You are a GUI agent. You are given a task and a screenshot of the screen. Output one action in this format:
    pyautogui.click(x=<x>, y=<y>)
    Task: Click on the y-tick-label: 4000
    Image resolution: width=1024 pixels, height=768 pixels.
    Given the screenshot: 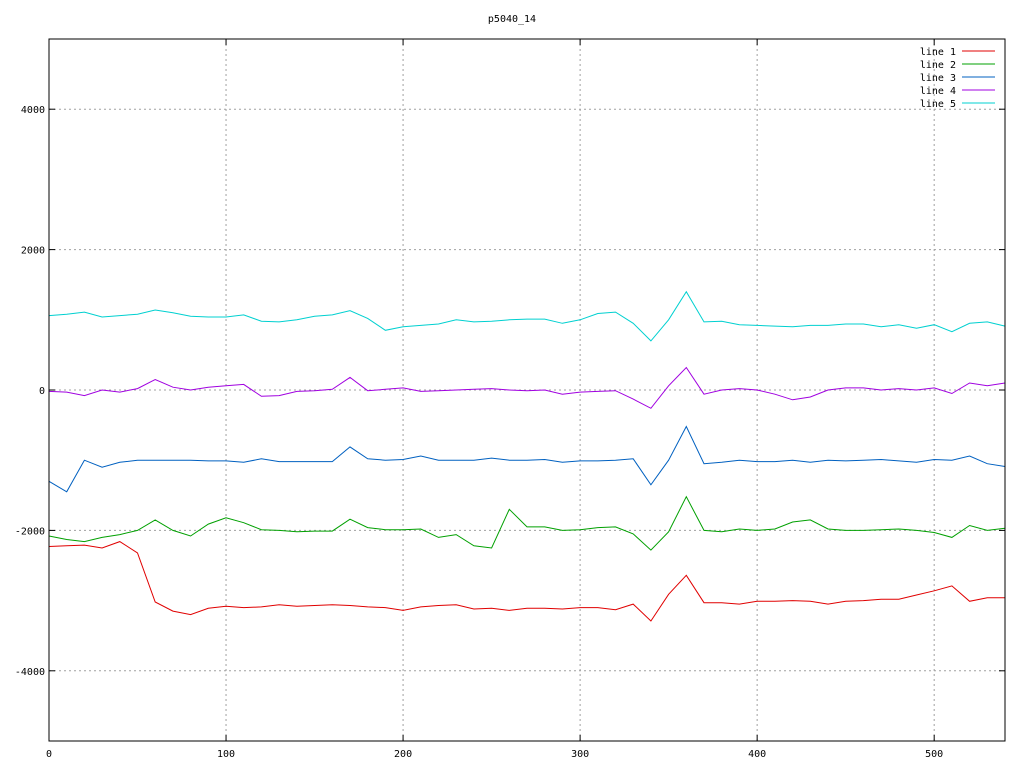 What is the action you would take?
    pyautogui.click(x=33, y=110)
    